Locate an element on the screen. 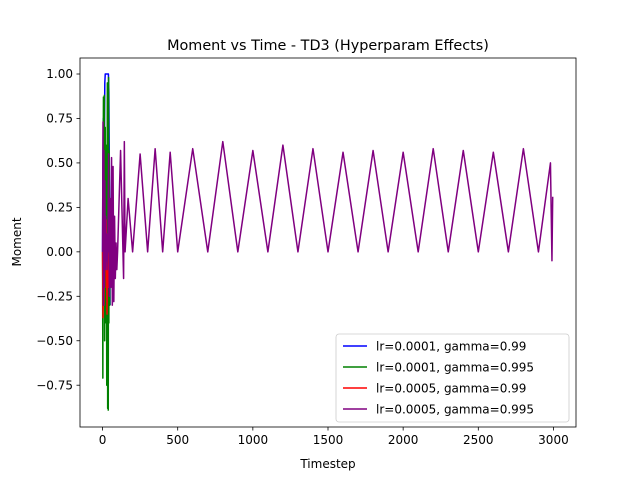 This screenshot has height=480, width=640. y-tick-label: 0.00 is located at coordinates (59, 252).